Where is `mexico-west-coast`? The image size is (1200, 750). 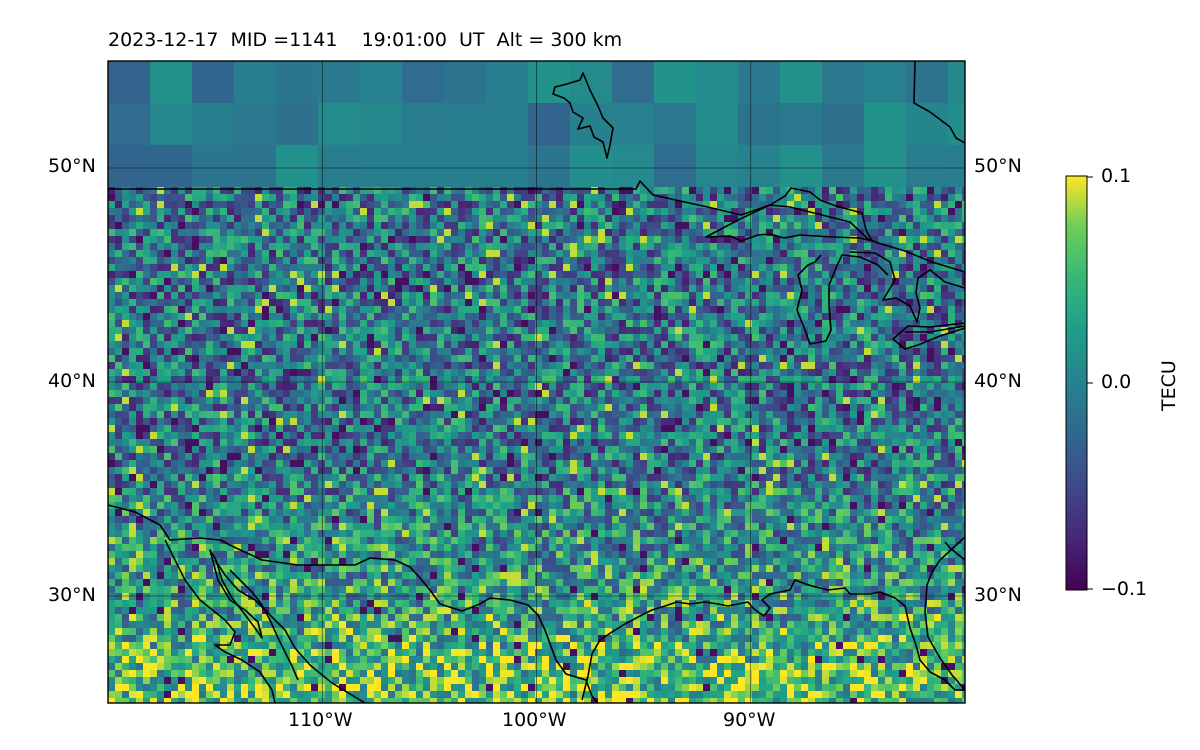
mexico-west-coast is located at coordinates (290, 631).